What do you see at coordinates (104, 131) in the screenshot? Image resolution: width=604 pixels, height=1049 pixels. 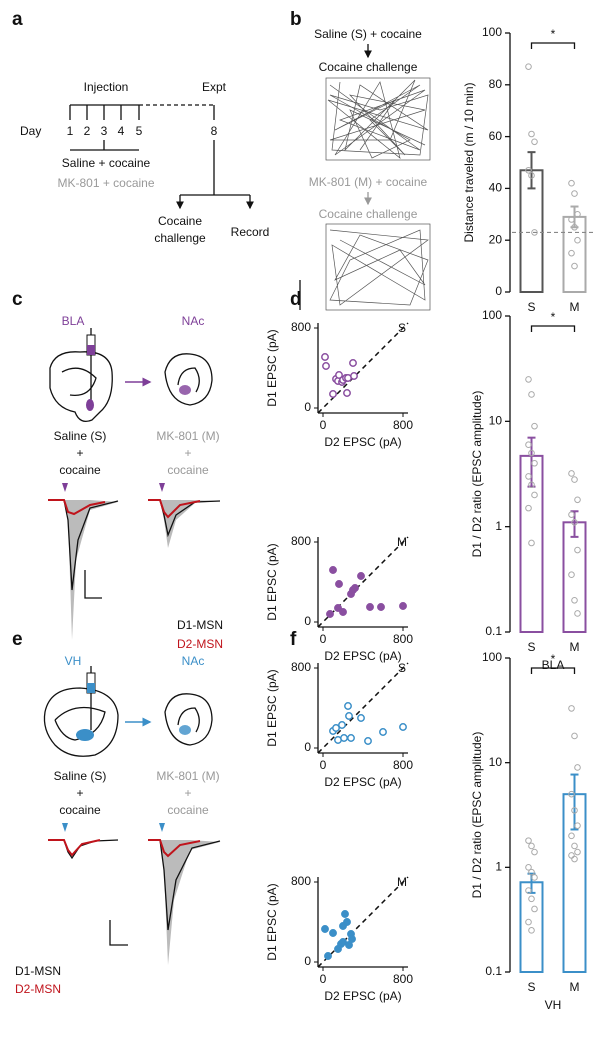 I see `day-number: 3` at bounding box center [104, 131].